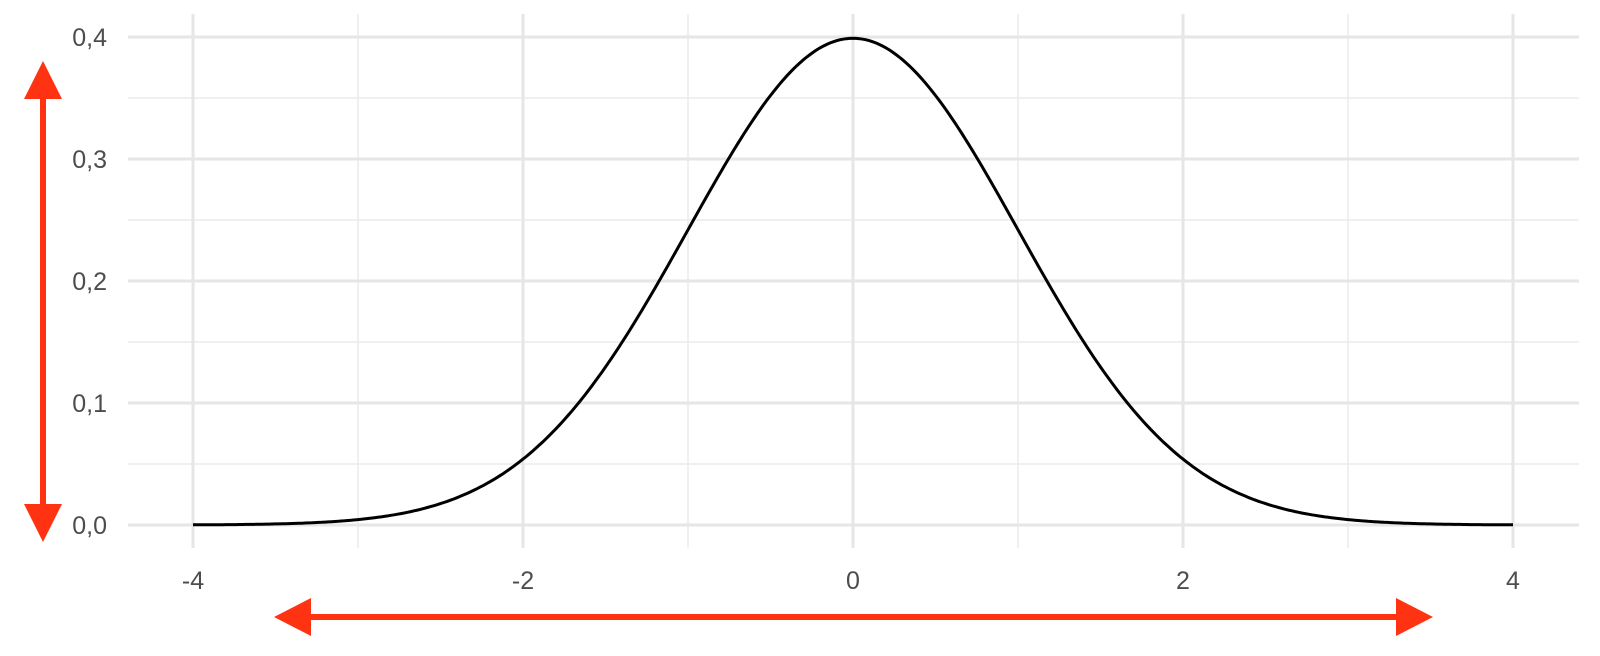 Image resolution: width=1600 pixels, height=656 pixels. I want to click on y-tick-label: 0,3, so click(89, 160).